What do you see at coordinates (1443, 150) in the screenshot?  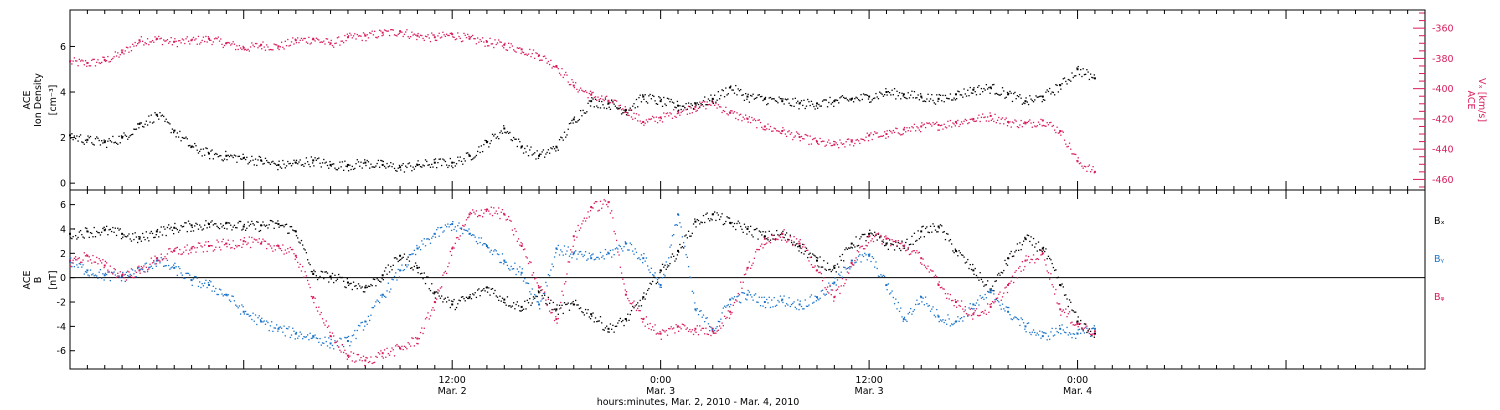 I see `vx-tick-label: -440` at bounding box center [1443, 150].